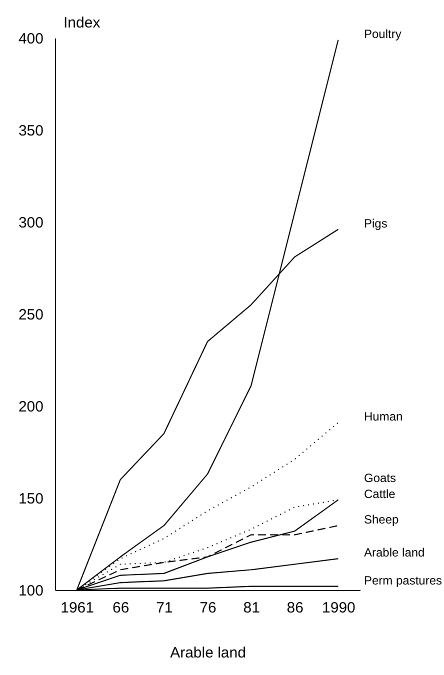 This screenshot has height=675, width=444. What do you see at coordinates (82, 23) in the screenshot?
I see `y-axis-title: Index` at bounding box center [82, 23].